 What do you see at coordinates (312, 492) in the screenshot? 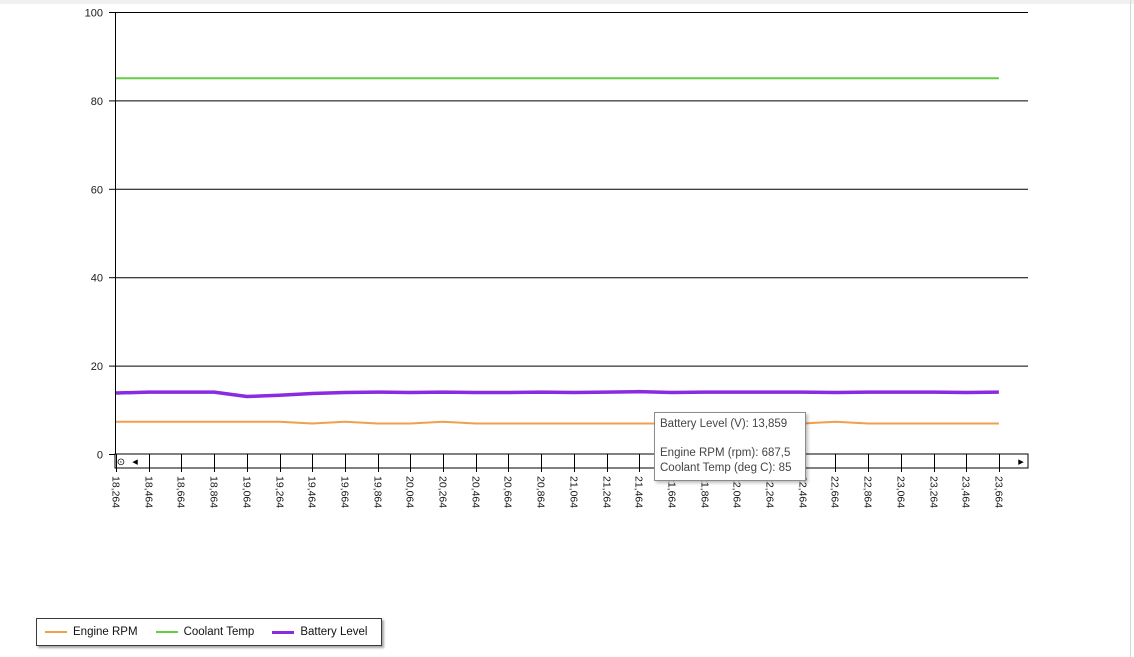
I see `x-tick-label: 19,464` at bounding box center [312, 492].